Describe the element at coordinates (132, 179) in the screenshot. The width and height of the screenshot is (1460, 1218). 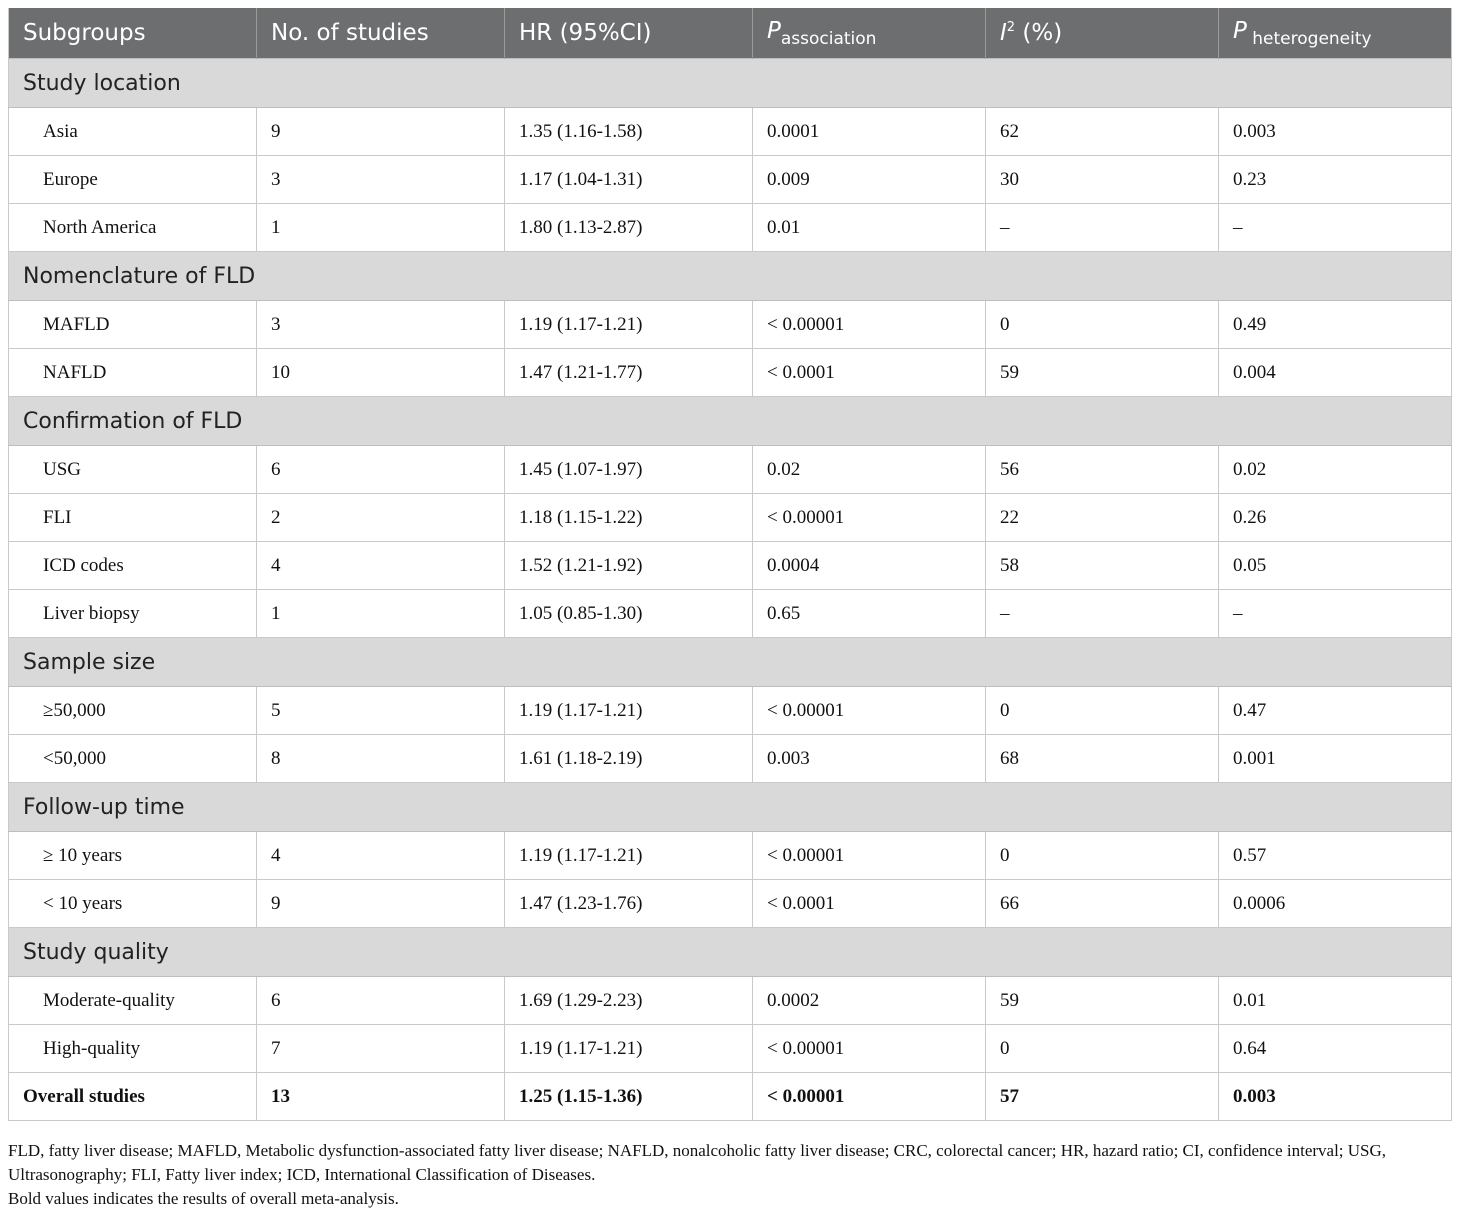
I see `subgroup-cell: Europe` at that location.